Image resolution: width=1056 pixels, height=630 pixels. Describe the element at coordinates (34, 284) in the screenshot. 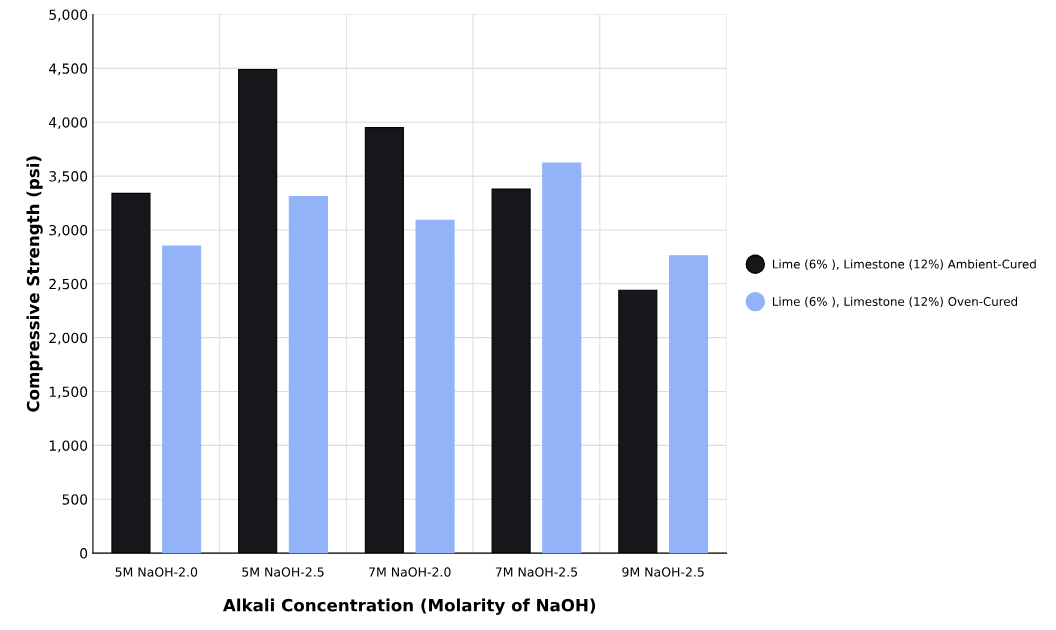

I see `y-axis-title: Compressive Strength (psi)` at that location.